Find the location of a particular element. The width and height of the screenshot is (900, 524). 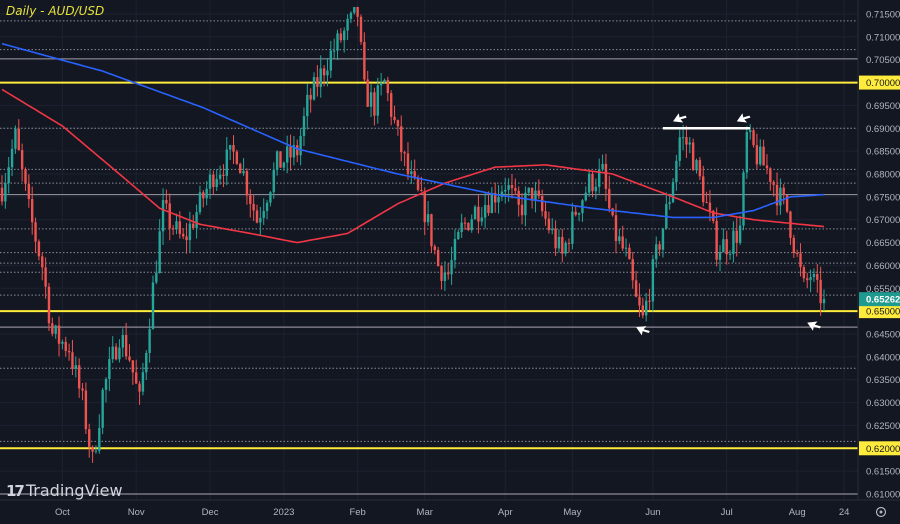

time-tick-label: Aug is located at coordinates (797, 512).